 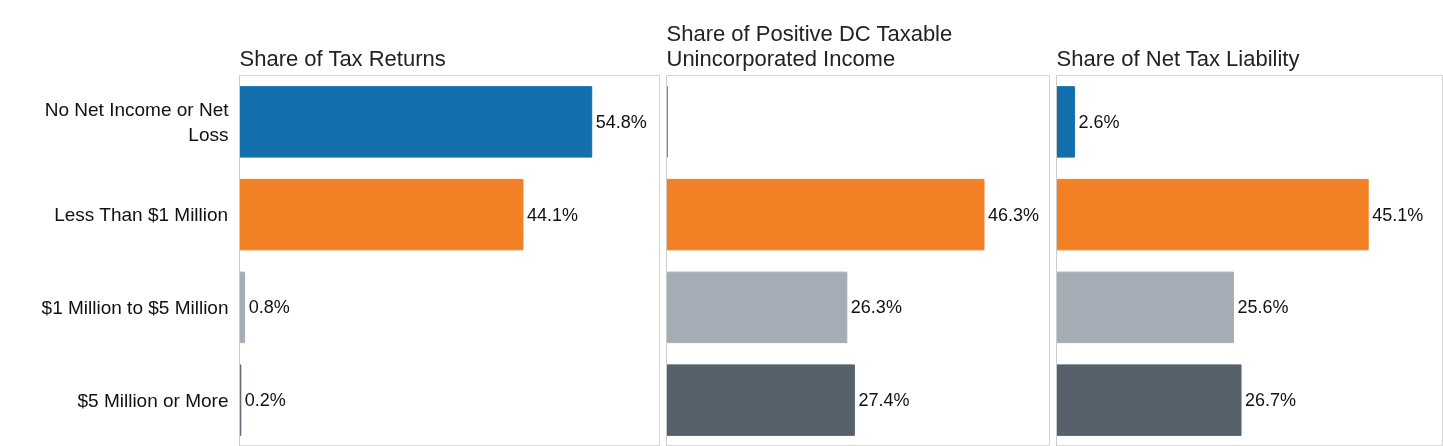 I want to click on data-label: 0.8%, so click(x=269, y=307).